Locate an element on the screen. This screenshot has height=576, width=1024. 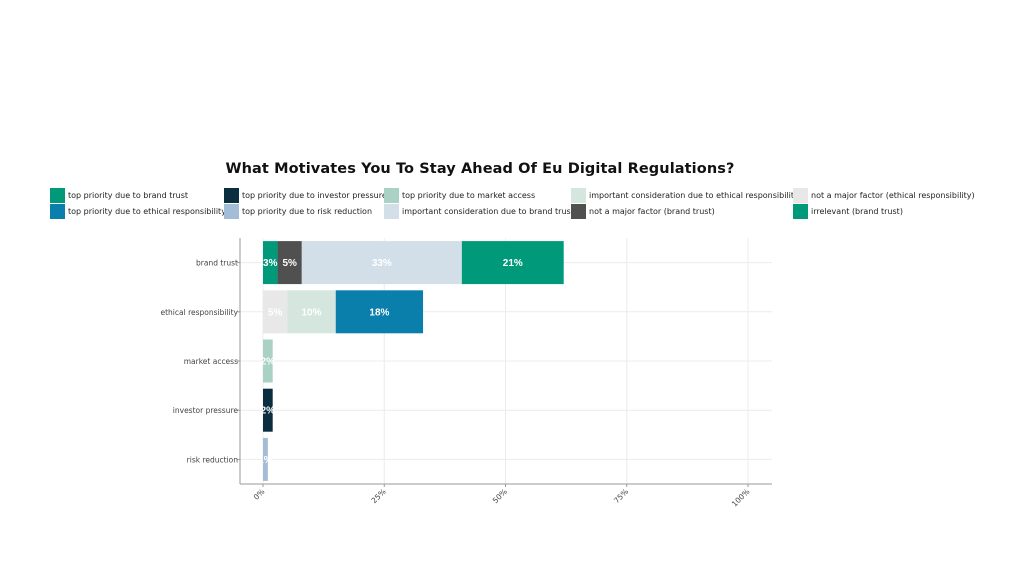
legend-label: not a major factor (brand trust) is located at coordinates (652, 211).